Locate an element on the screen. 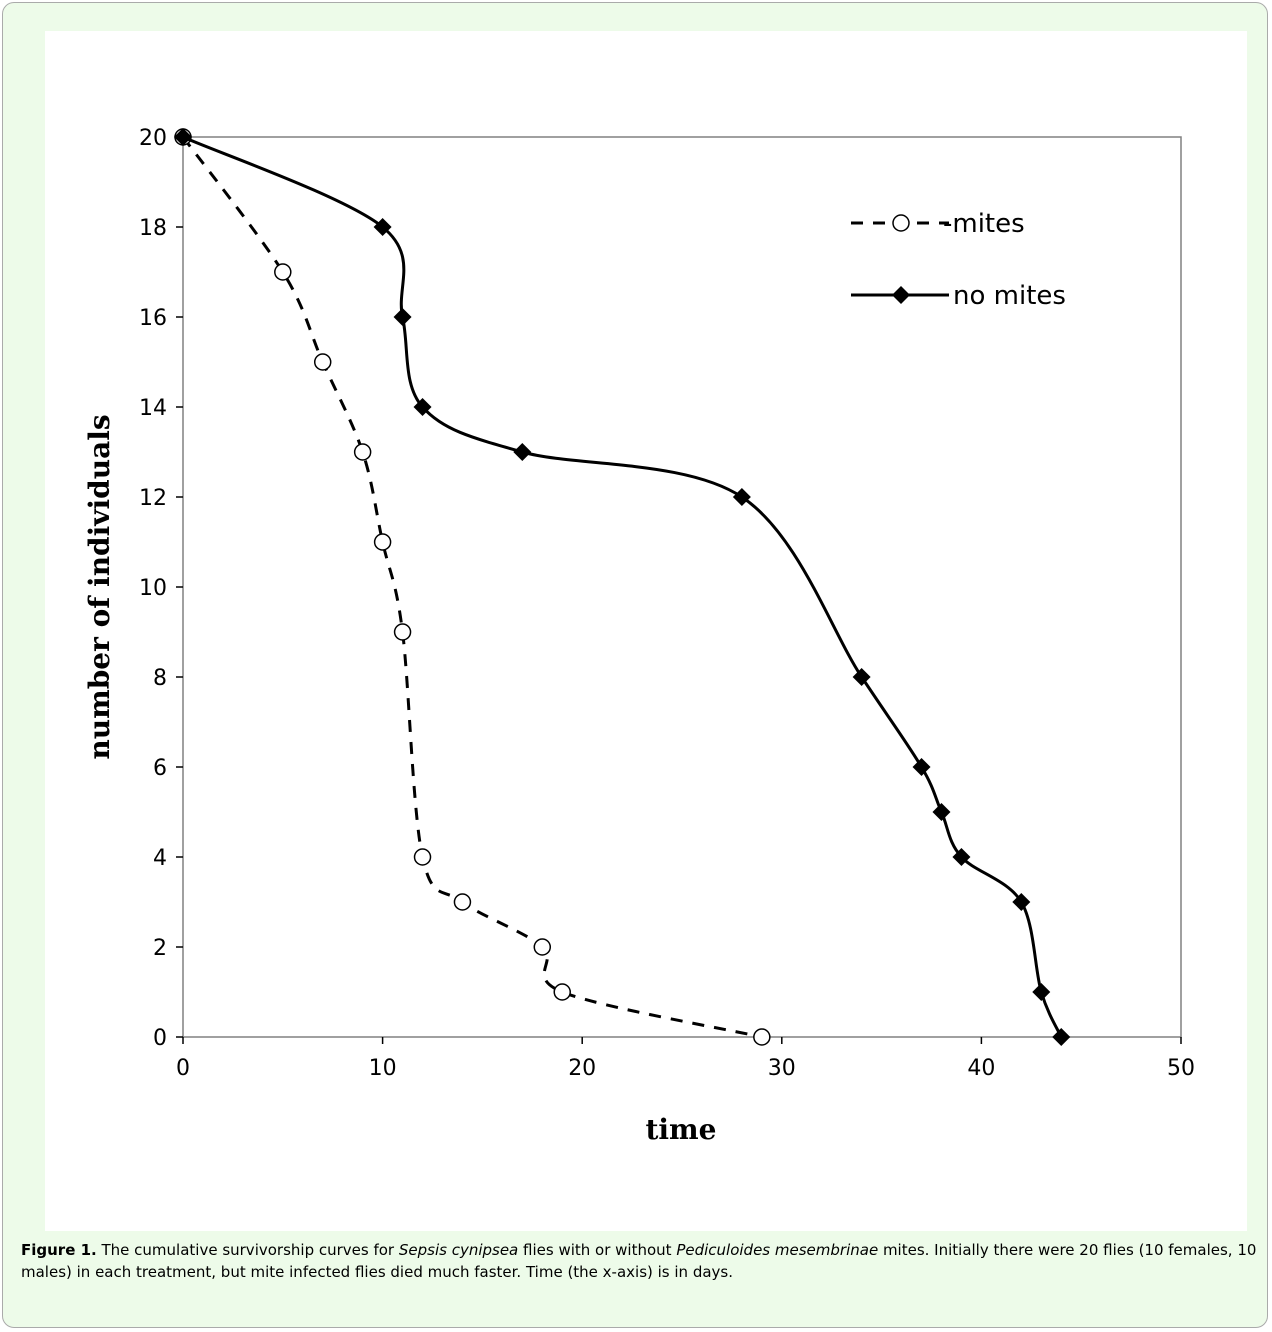 This screenshot has height=1332, width=1272. caption-species-2: Pediculoides mesembrinae is located at coordinates (777, 1250).